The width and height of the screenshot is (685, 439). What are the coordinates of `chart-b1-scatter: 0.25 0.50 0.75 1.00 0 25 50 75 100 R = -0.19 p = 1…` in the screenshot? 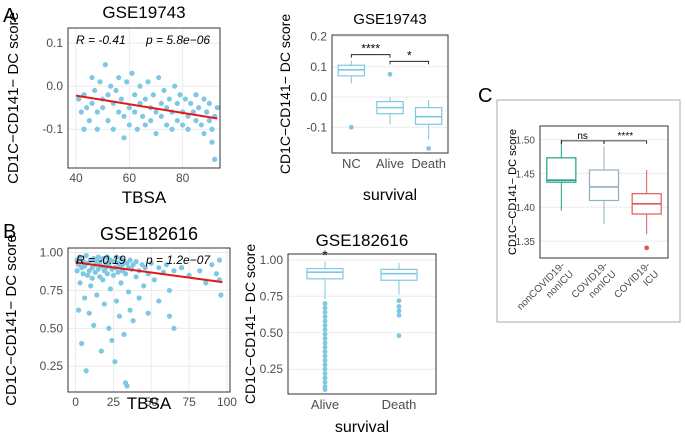 It's located at (120, 318).